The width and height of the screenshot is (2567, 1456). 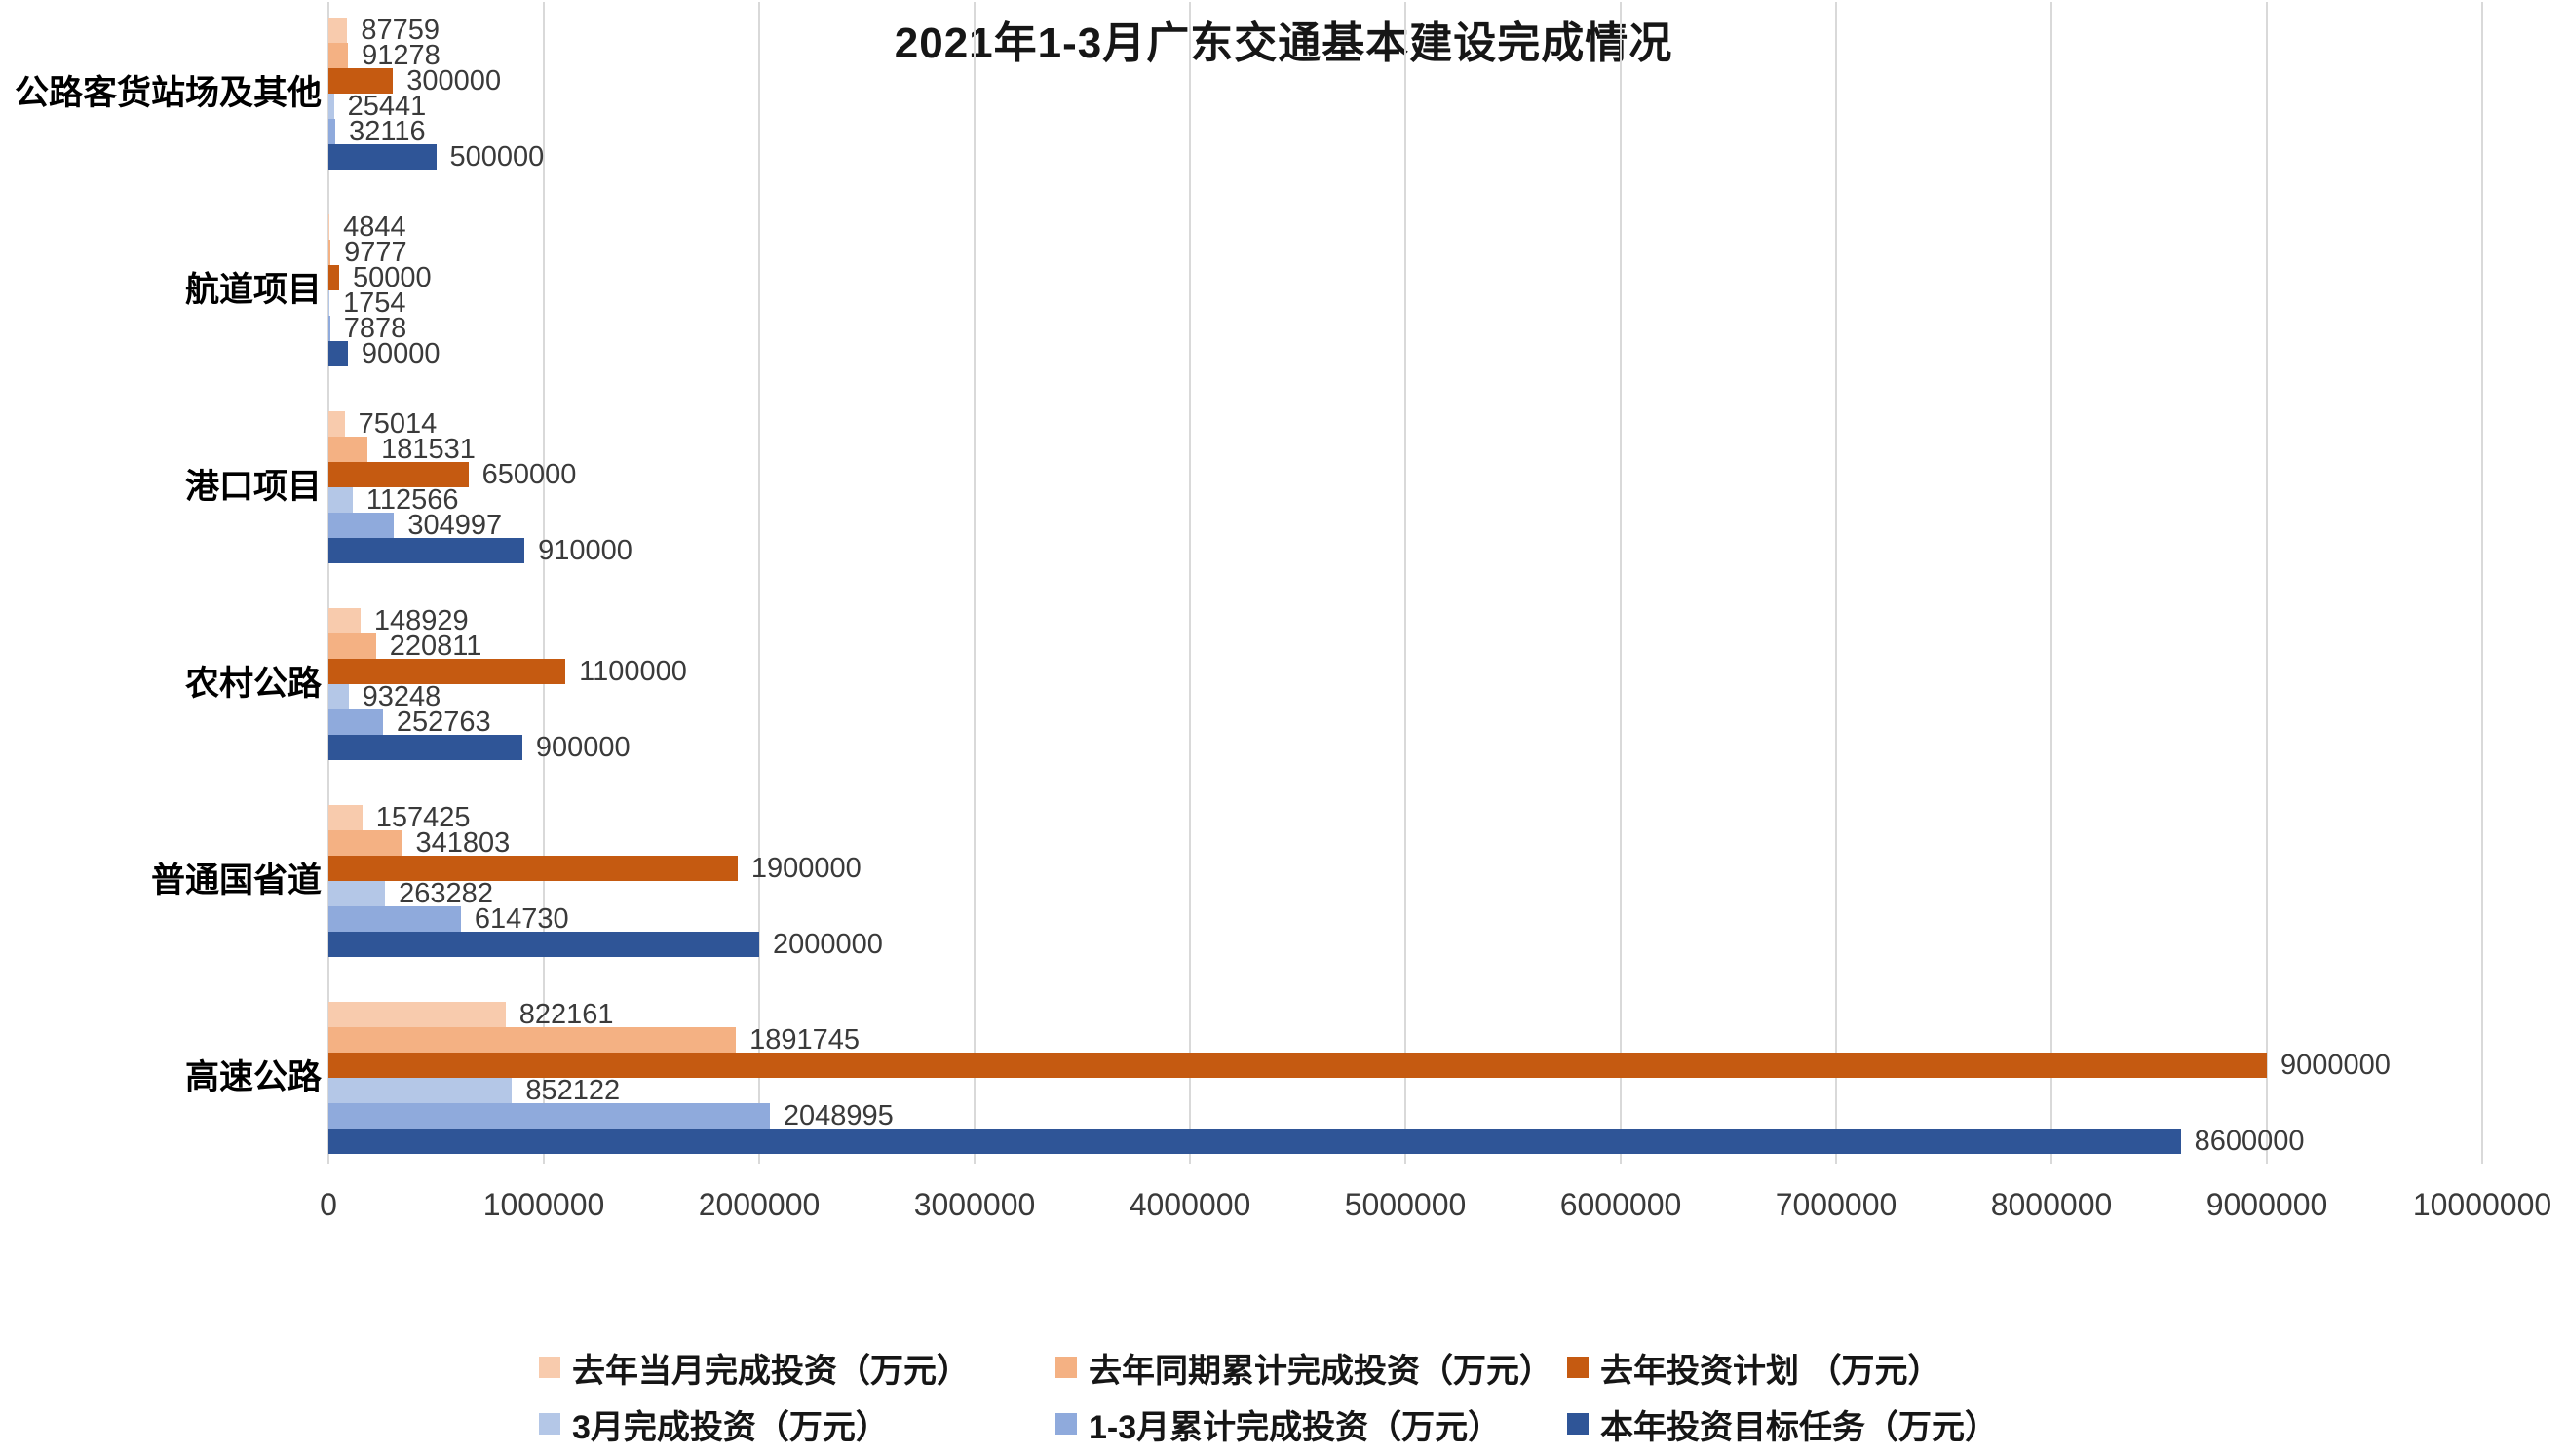 I want to click on legend-label: 1-3月累计完成投资（万元）, so click(x=1295, y=1427).